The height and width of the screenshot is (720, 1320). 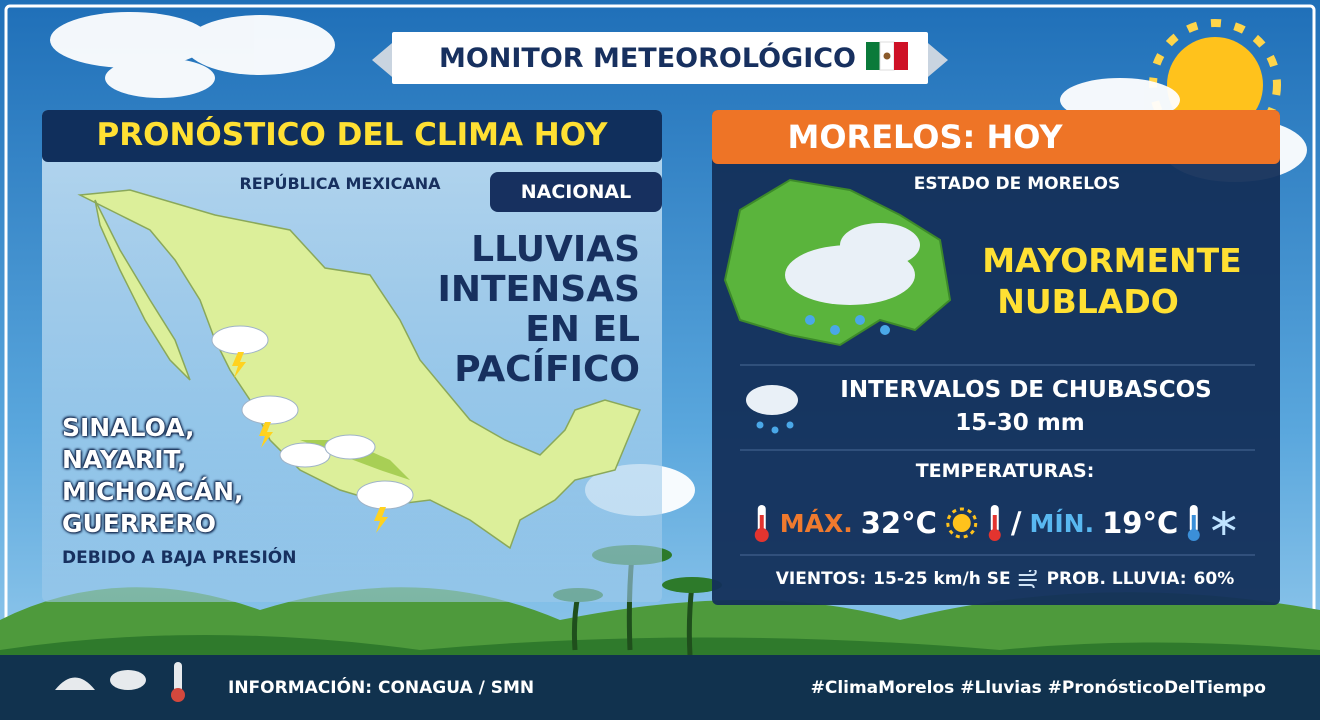 I want to click on left-subtitle: REPÚBLICA MEXICANA, so click(x=340, y=183).